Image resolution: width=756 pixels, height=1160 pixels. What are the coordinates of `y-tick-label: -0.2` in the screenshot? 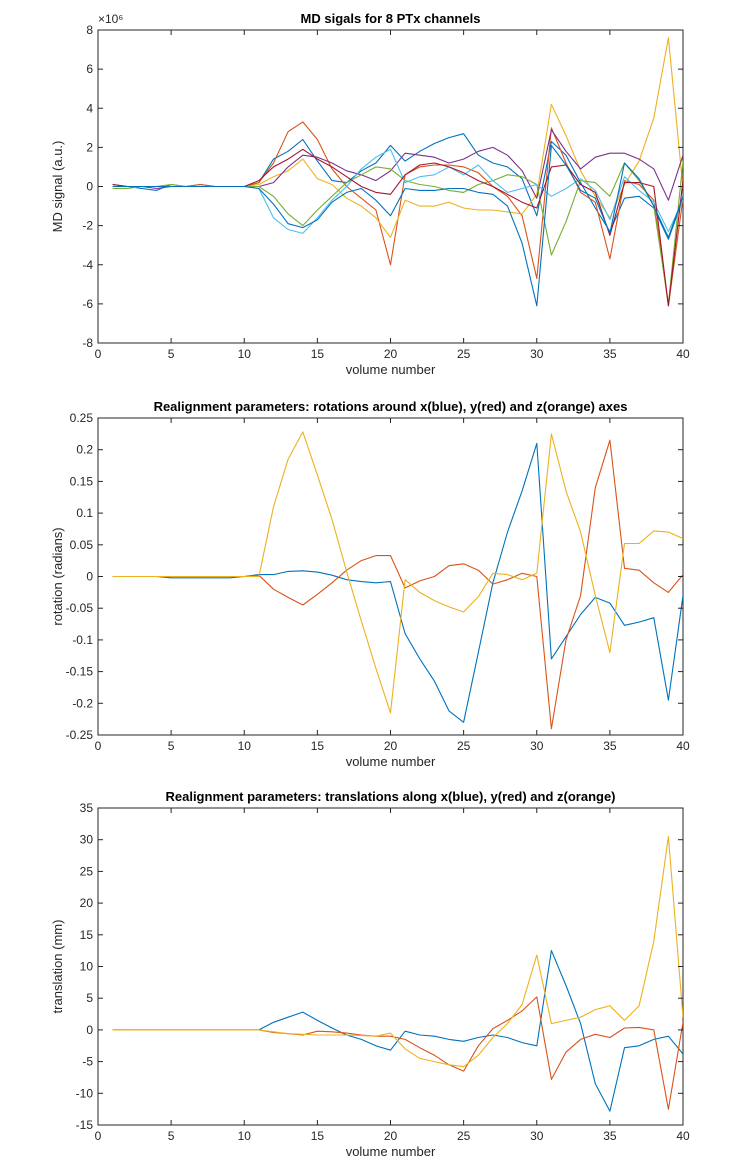 It's located at (82, 703).